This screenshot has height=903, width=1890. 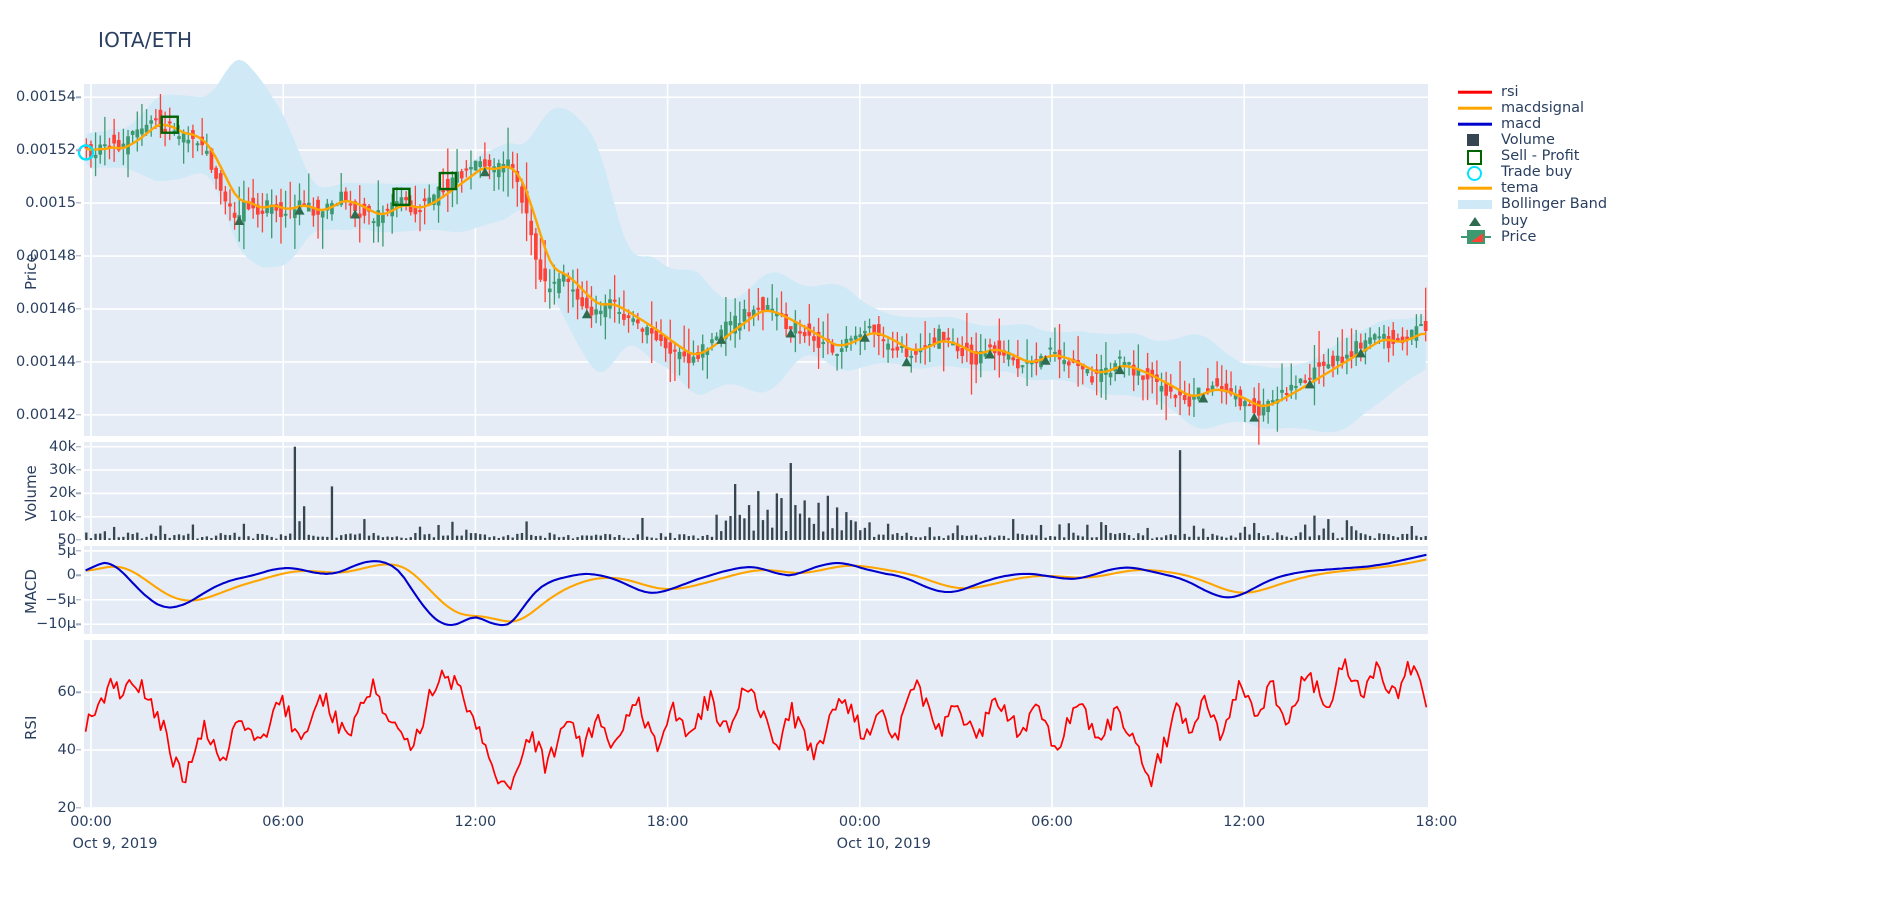 What do you see at coordinates (1670, 172) in the screenshot?
I see `legend-item-trade-buy: Trade buy` at bounding box center [1670, 172].